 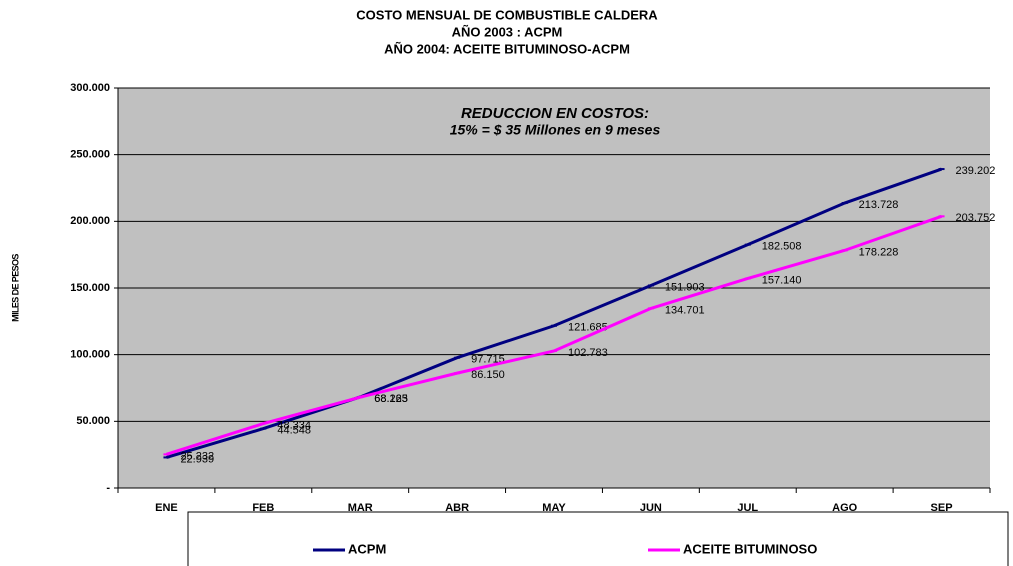 What do you see at coordinates (360, 508) in the screenshot?
I see `x-tick-label: MAR` at bounding box center [360, 508].